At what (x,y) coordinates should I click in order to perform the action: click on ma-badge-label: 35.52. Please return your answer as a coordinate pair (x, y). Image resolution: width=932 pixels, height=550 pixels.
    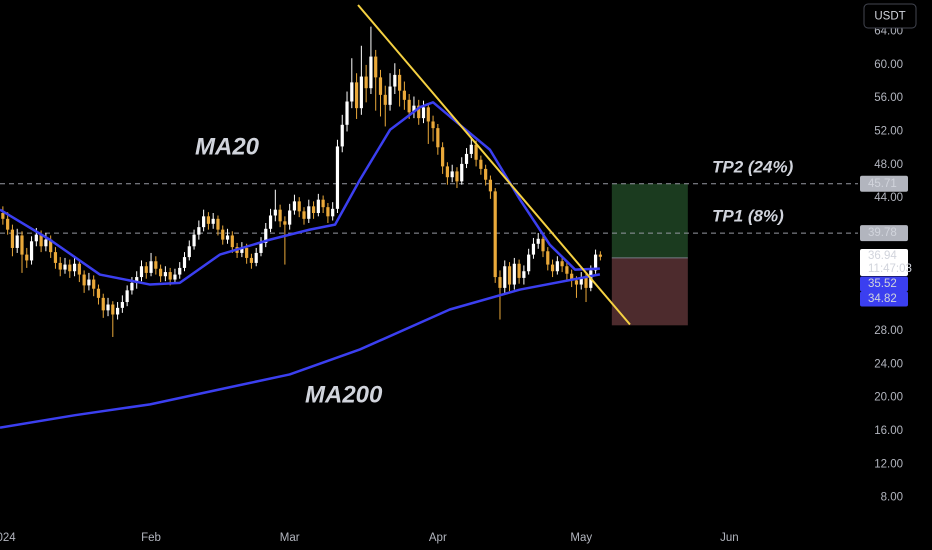
    Looking at the image, I should click on (882, 284).